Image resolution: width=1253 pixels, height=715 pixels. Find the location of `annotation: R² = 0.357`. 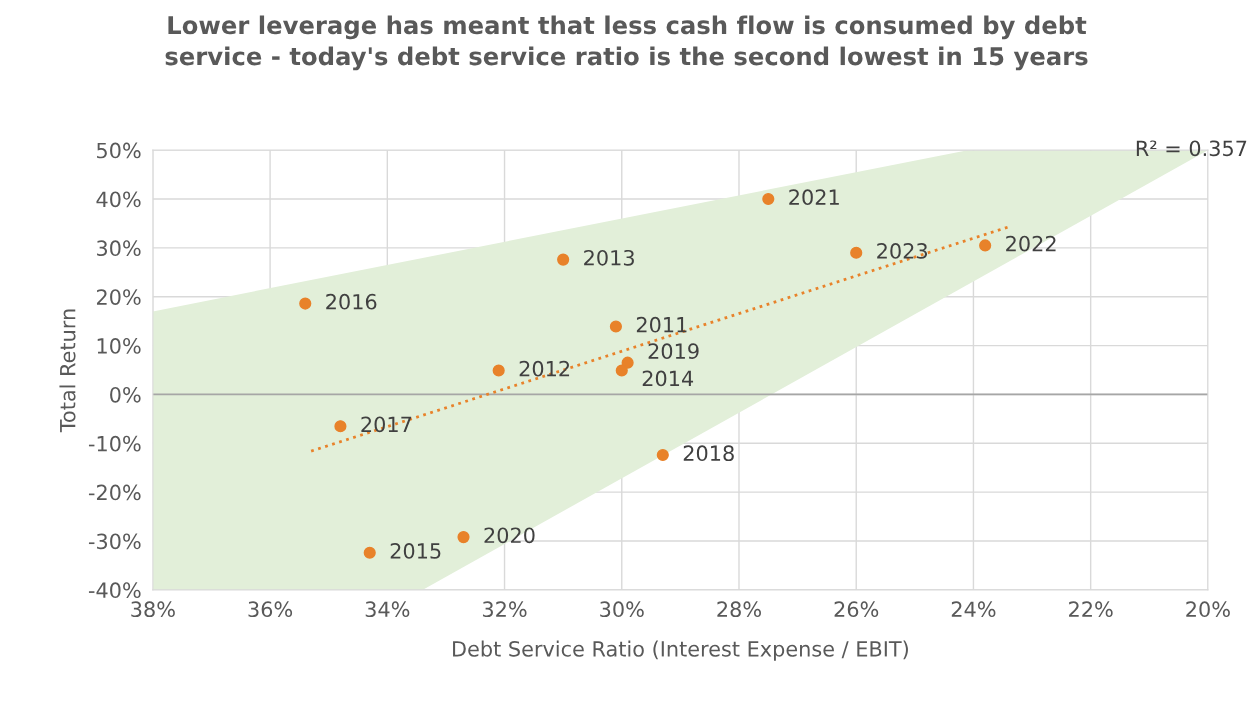

annotation: R² = 0.357 is located at coordinates (1191, 148).